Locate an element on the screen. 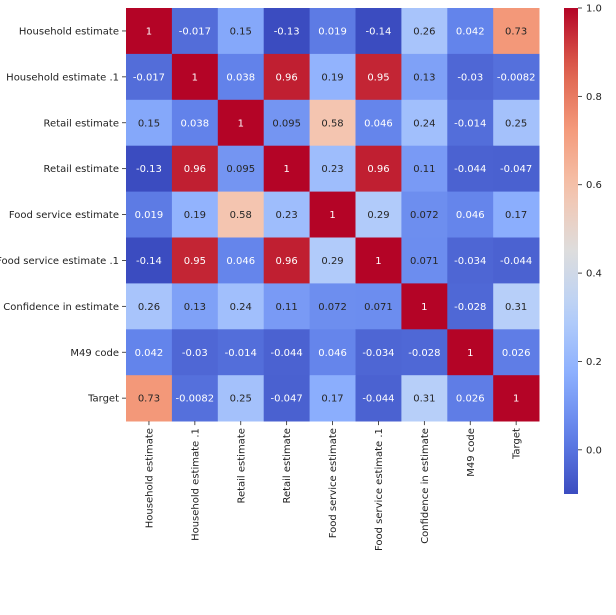 The height and width of the screenshot is (615, 616). heatmap-cell-r1-c3 is located at coordinates (286, 77).